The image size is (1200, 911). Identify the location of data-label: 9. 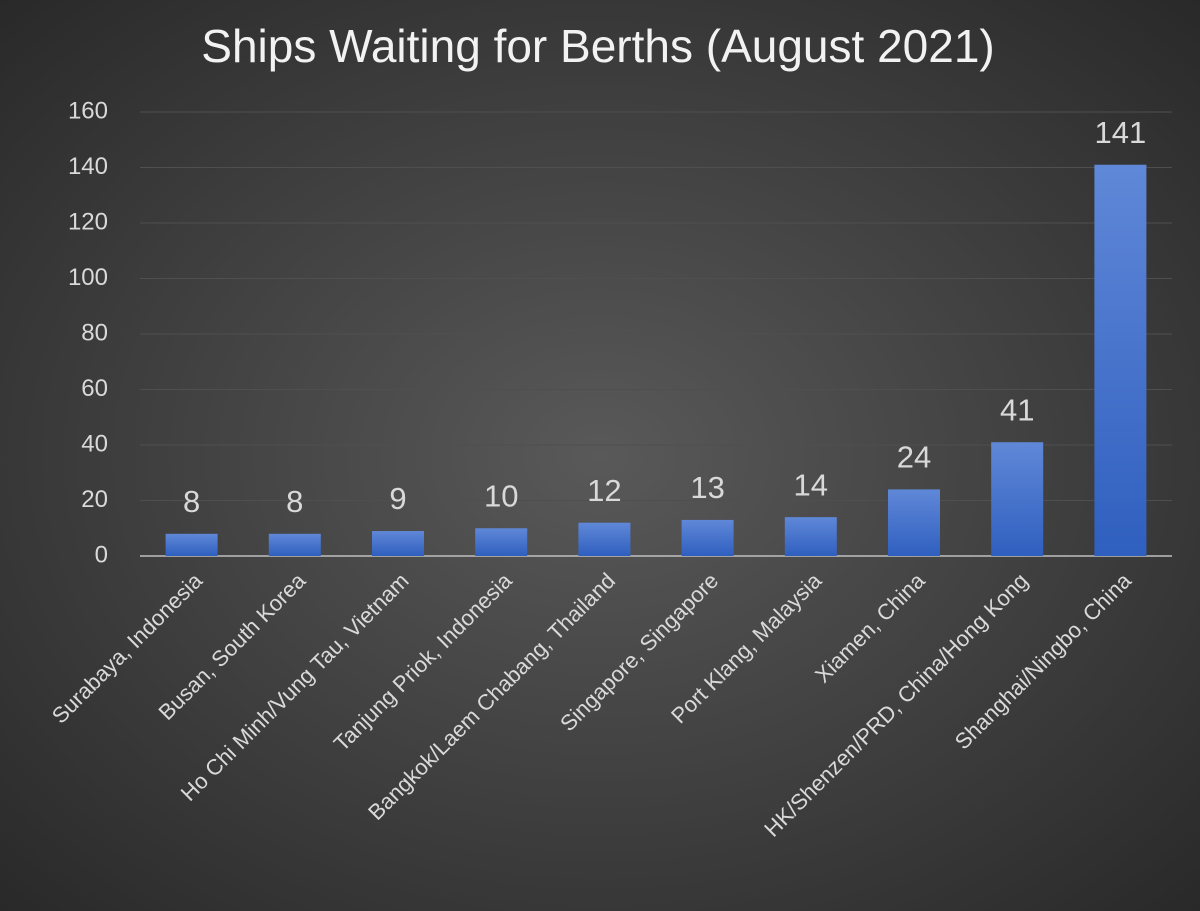
(397, 498).